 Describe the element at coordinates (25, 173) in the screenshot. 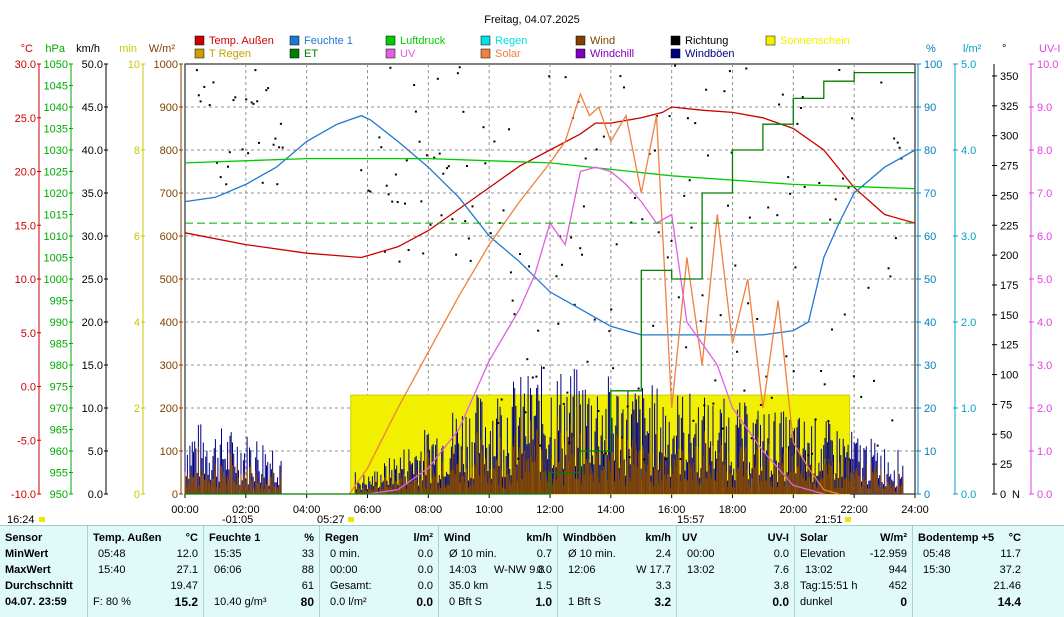

I see `left-axis-tick-label: 20.0` at that location.